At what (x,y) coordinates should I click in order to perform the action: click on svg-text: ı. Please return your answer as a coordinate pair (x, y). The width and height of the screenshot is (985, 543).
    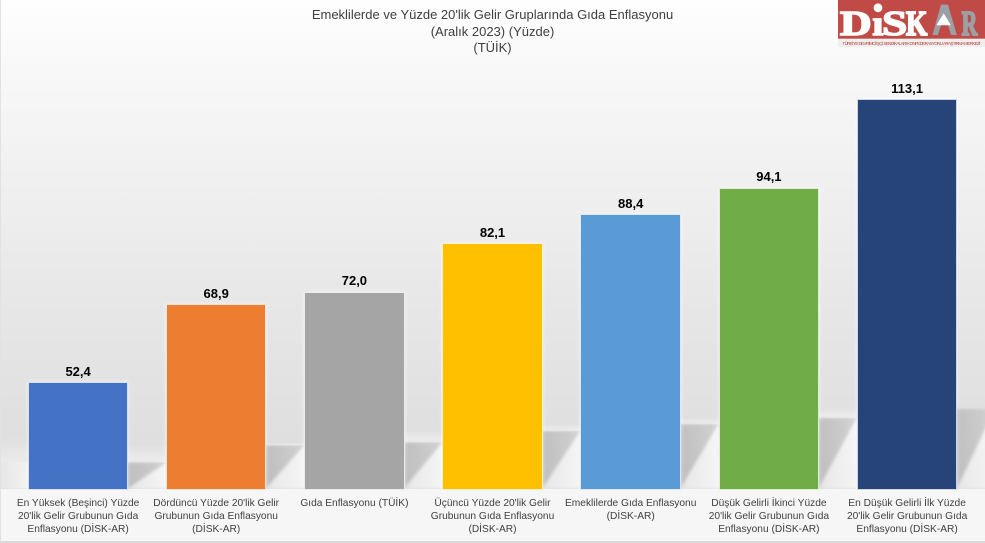
    Looking at the image, I should click on (878, 23).